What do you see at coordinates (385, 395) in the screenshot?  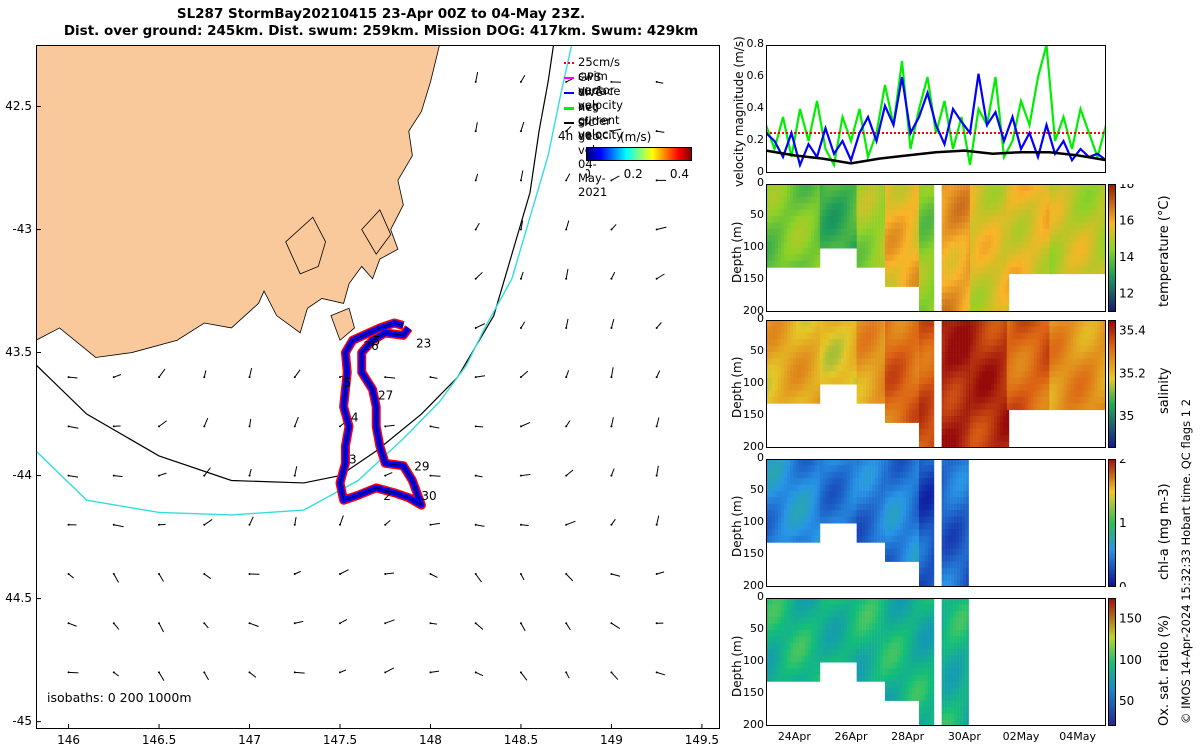 I see `track-day-label: 27` at bounding box center [385, 395].